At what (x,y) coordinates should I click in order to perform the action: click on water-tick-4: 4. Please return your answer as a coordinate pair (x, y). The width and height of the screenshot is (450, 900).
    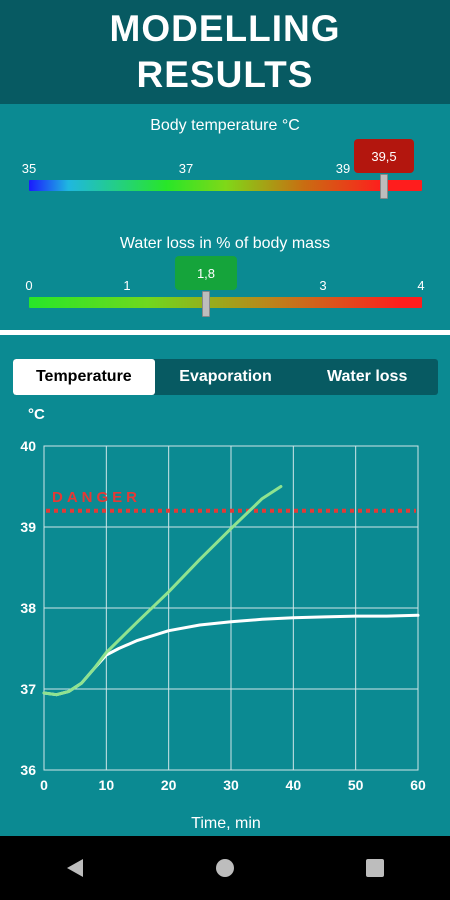
    Looking at the image, I should click on (421, 285).